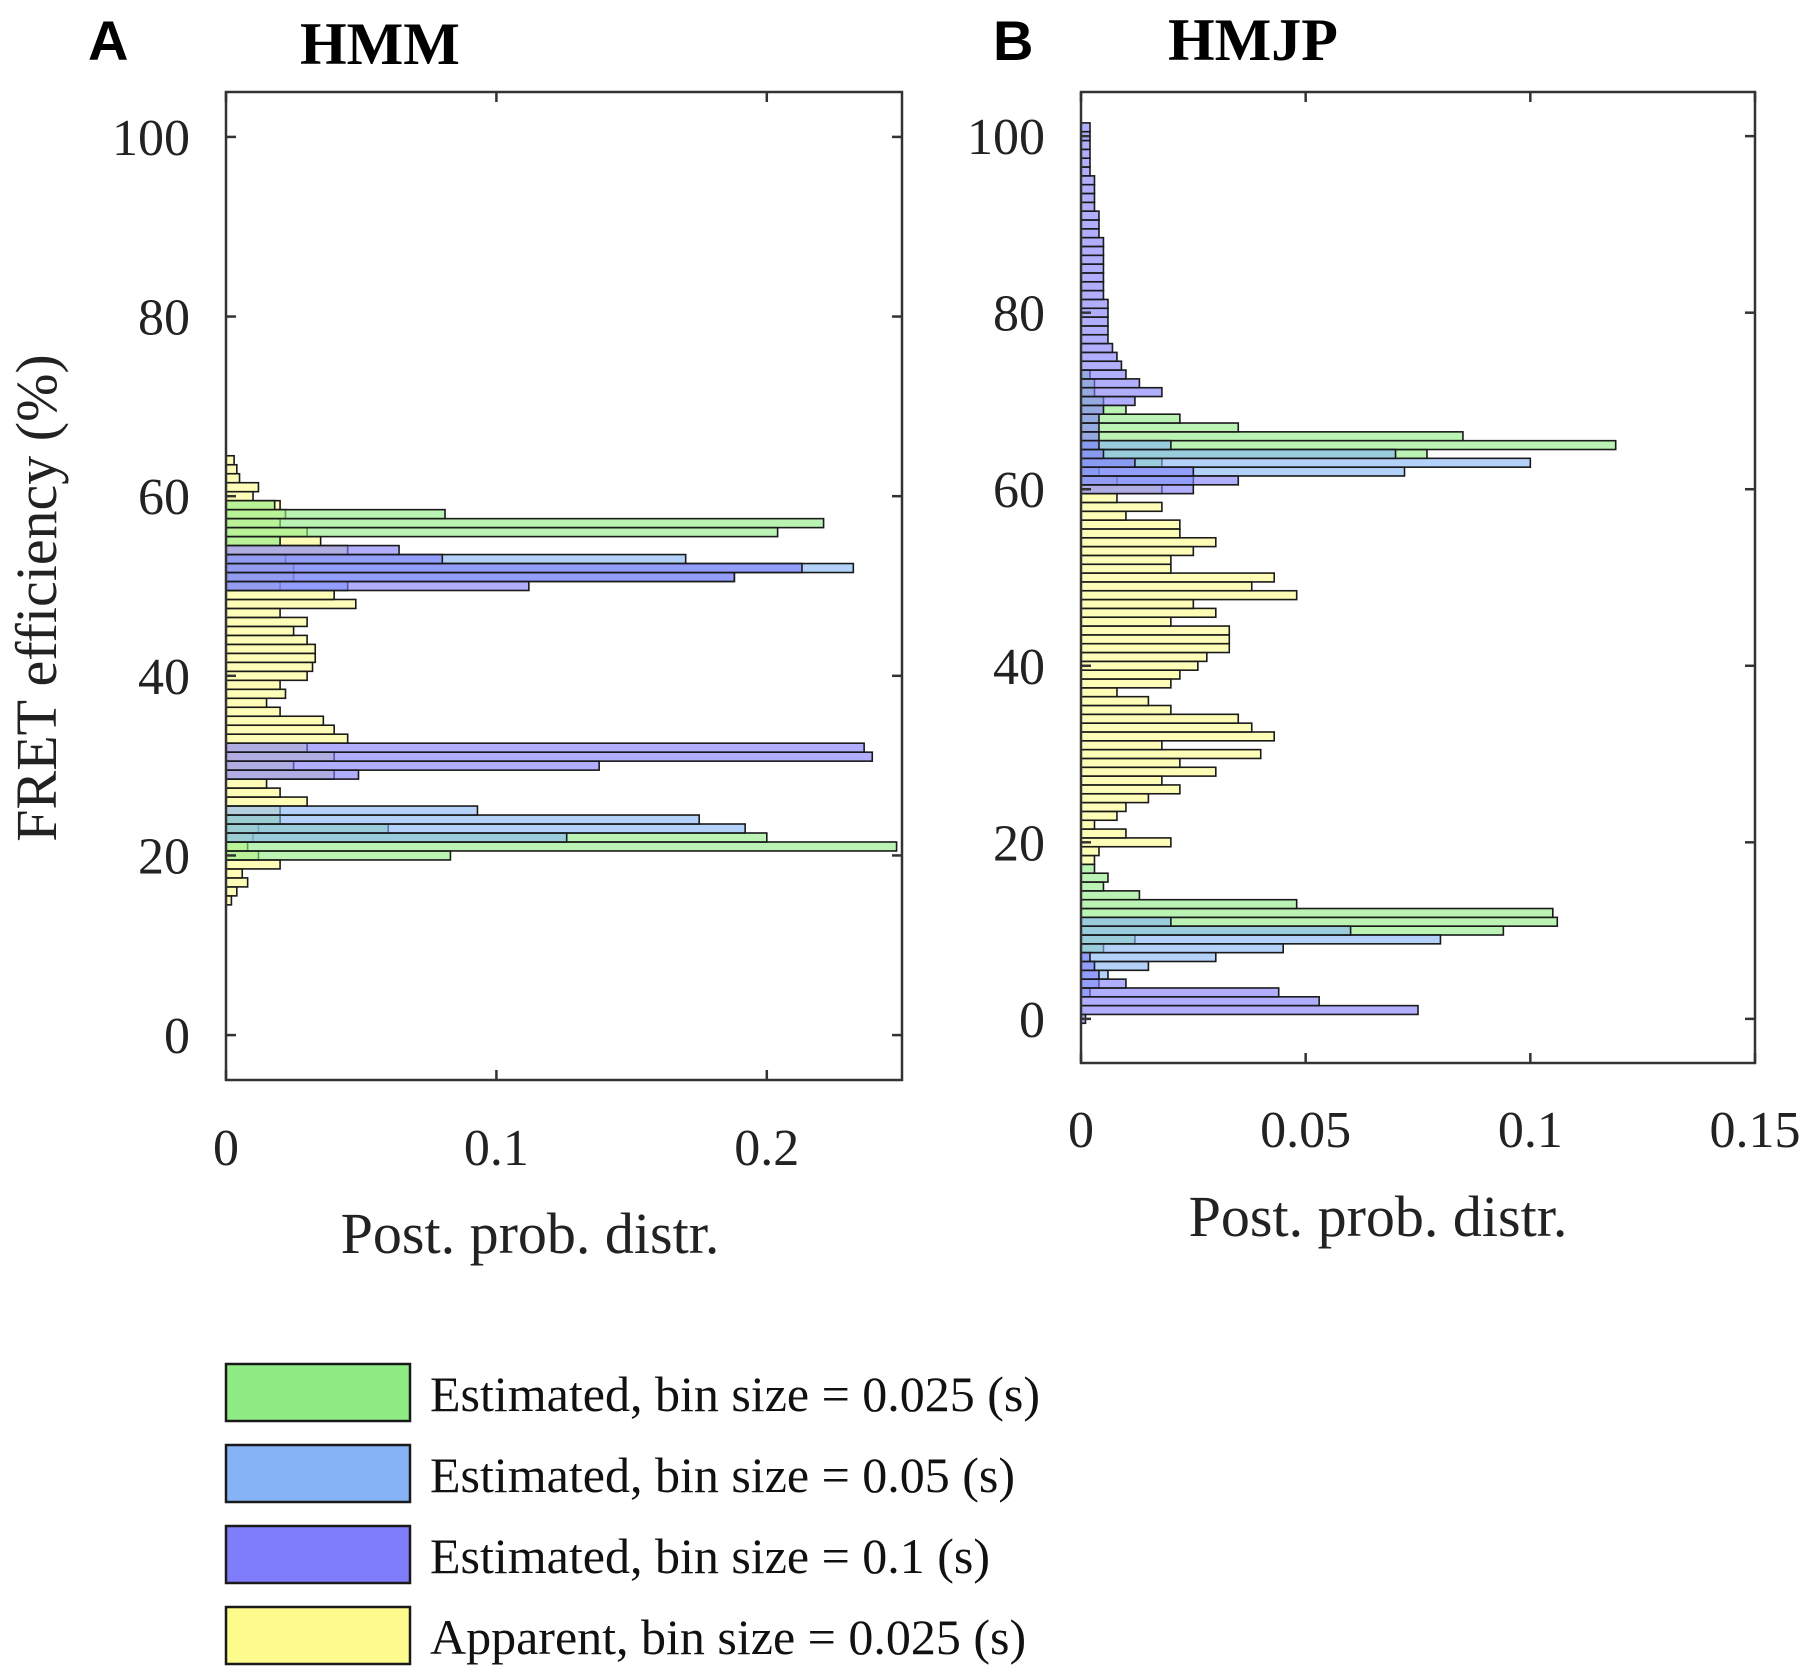  Describe the element at coordinates (1006, 137) in the screenshot. I see `y-tick-label: 100` at that location.